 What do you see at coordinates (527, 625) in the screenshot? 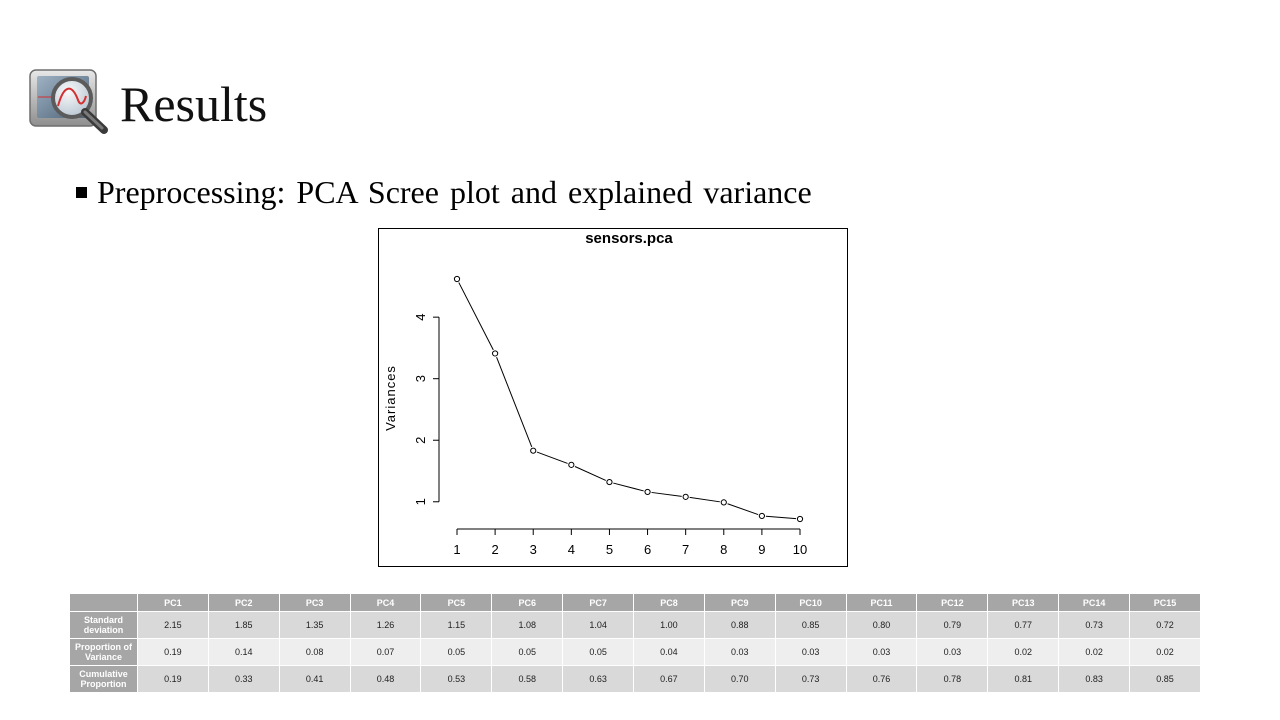
I see `table-cell: 1.08` at bounding box center [527, 625].